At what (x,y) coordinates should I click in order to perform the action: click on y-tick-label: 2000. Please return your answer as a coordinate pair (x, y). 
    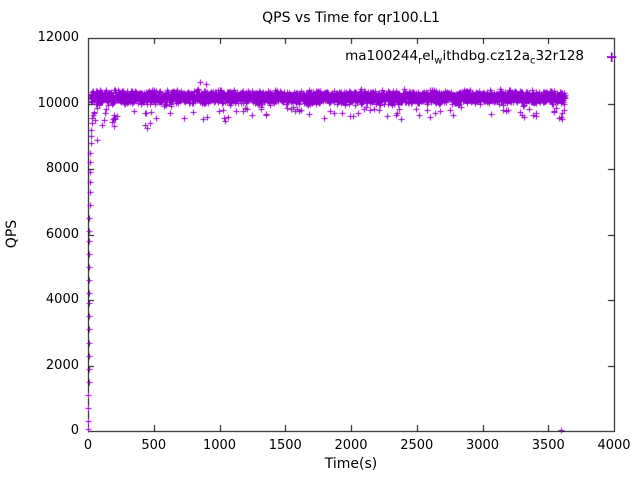
    Looking at the image, I should click on (62, 365).